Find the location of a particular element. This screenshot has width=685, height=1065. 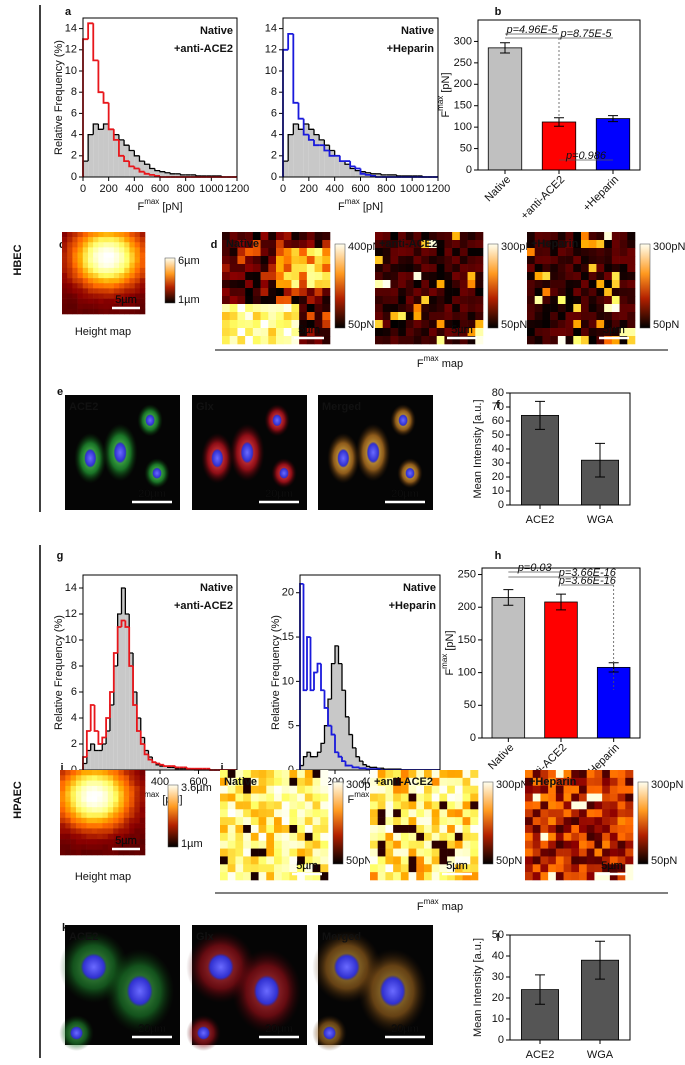

y-tick-label: 4 is located at coordinates (74, 718).